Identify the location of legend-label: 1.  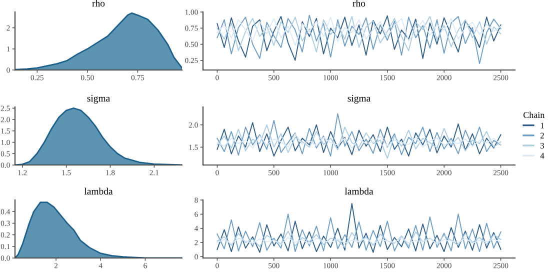
(542, 125).